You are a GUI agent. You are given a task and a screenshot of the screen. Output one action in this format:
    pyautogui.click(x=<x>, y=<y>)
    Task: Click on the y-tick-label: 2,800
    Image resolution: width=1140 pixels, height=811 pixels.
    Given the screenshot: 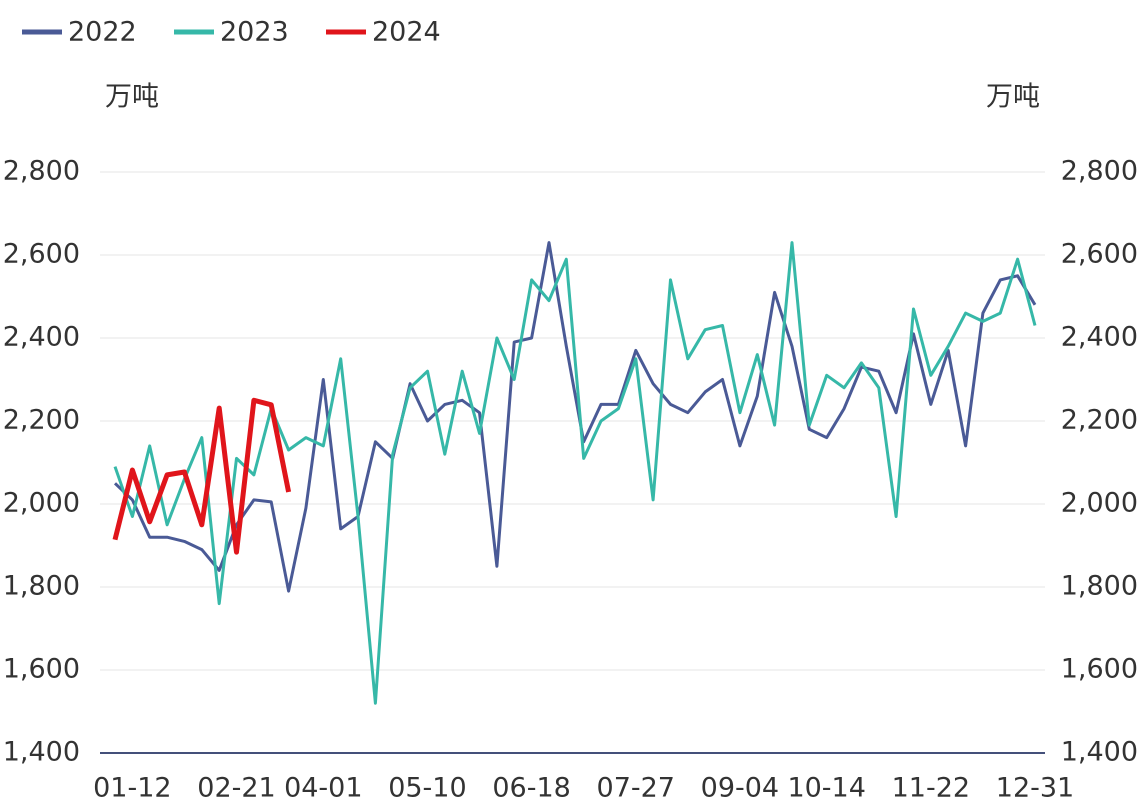 What is the action you would take?
    pyautogui.click(x=41, y=171)
    